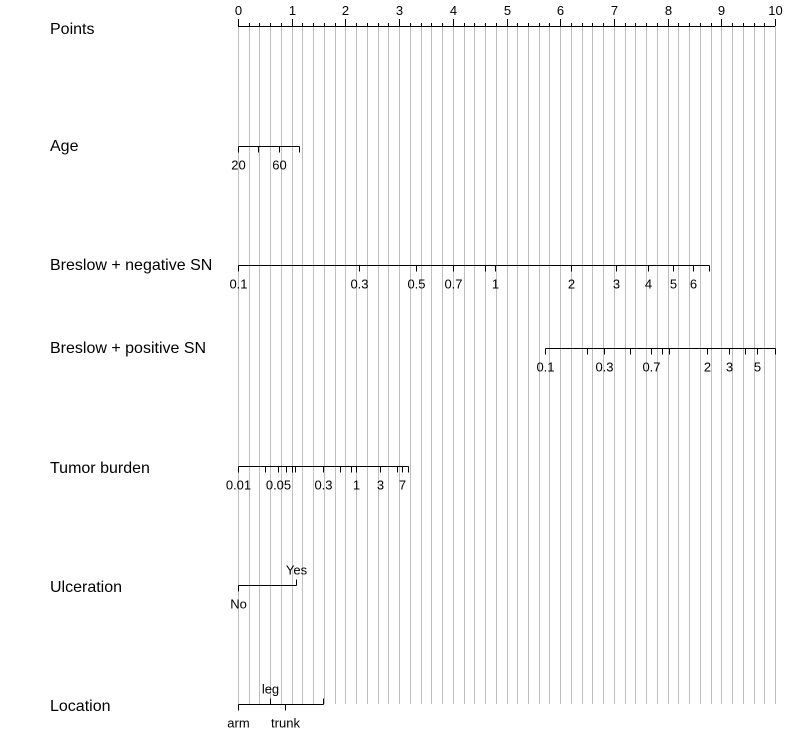  What do you see at coordinates (86, 587) in the screenshot?
I see `variable-label: Ulceration` at bounding box center [86, 587].